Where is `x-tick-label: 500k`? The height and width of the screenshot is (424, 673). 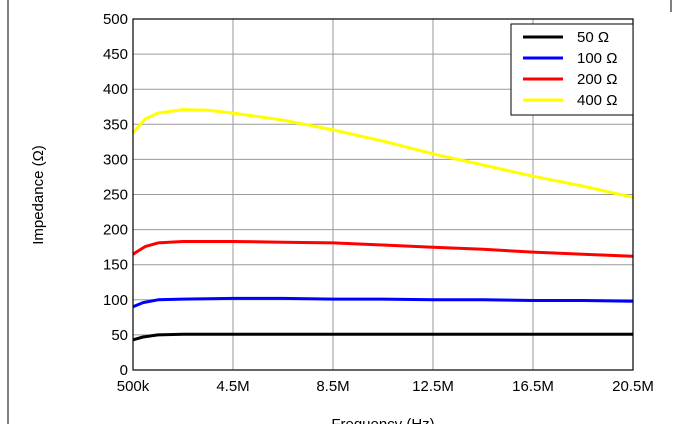
x-tick-label: 500k is located at coordinates (133, 386).